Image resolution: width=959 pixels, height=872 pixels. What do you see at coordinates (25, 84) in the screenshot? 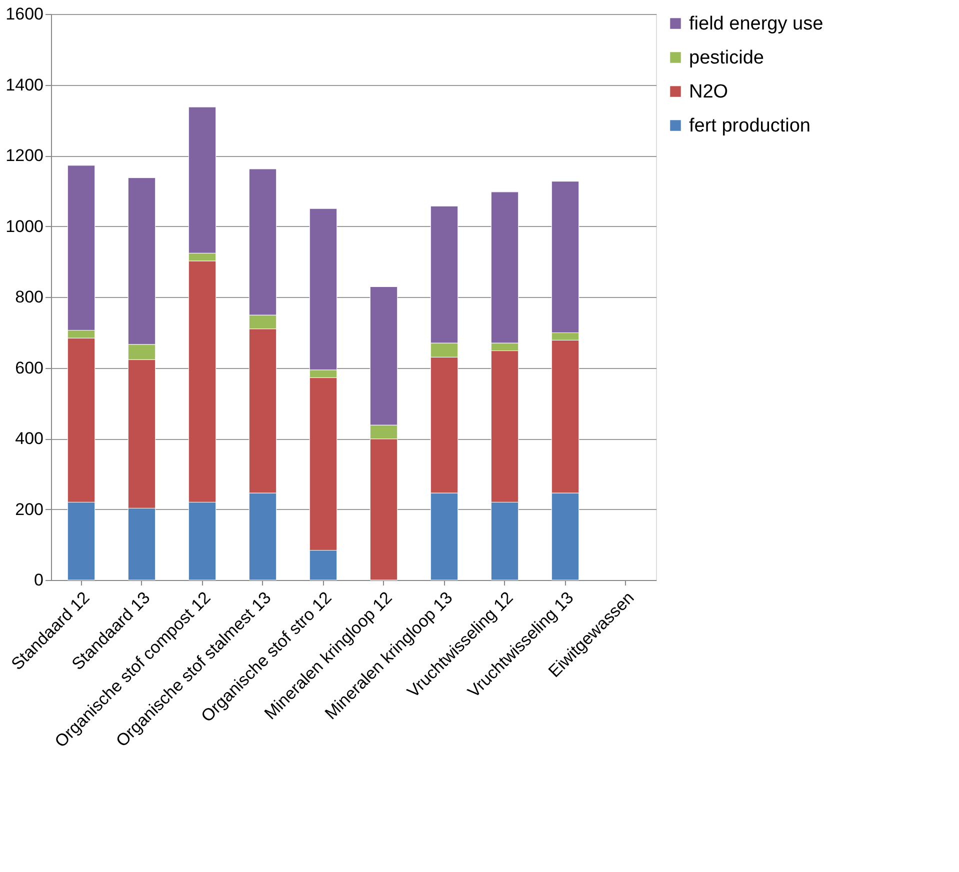
I see `y-tick-label: 1400` at bounding box center [25, 84].